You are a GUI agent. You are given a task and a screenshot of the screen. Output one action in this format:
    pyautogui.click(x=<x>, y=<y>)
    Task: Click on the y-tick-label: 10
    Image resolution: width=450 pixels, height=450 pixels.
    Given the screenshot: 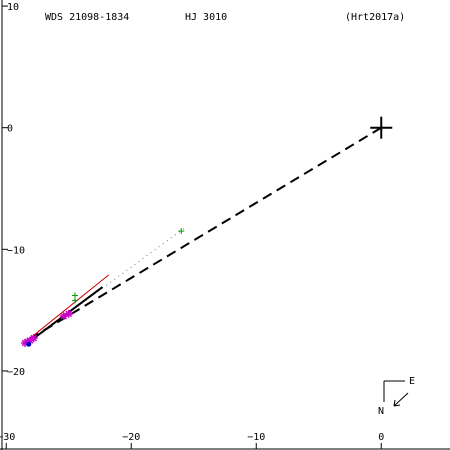 What is the action you would take?
    pyautogui.click(x=13, y=7)
    